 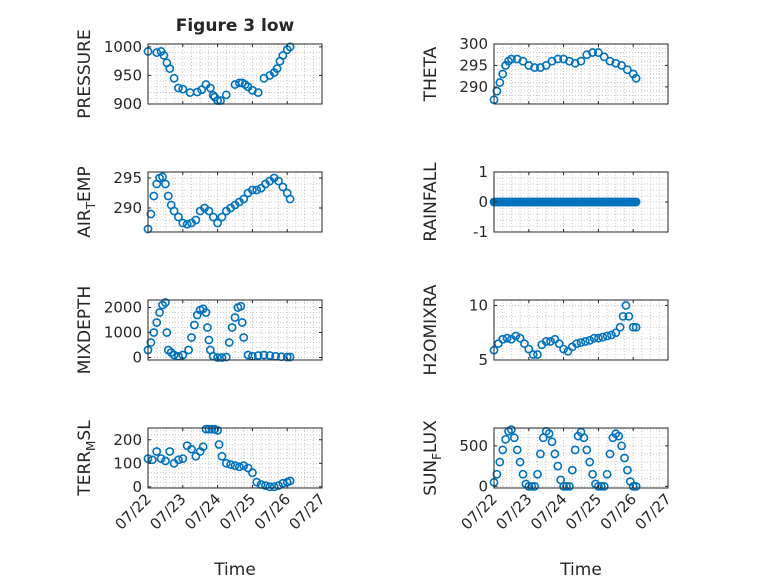 What do you see at coordinates (137, 358) in the screenshot?
I see `y-tick-label: 0` at bounding box center [137, 358].